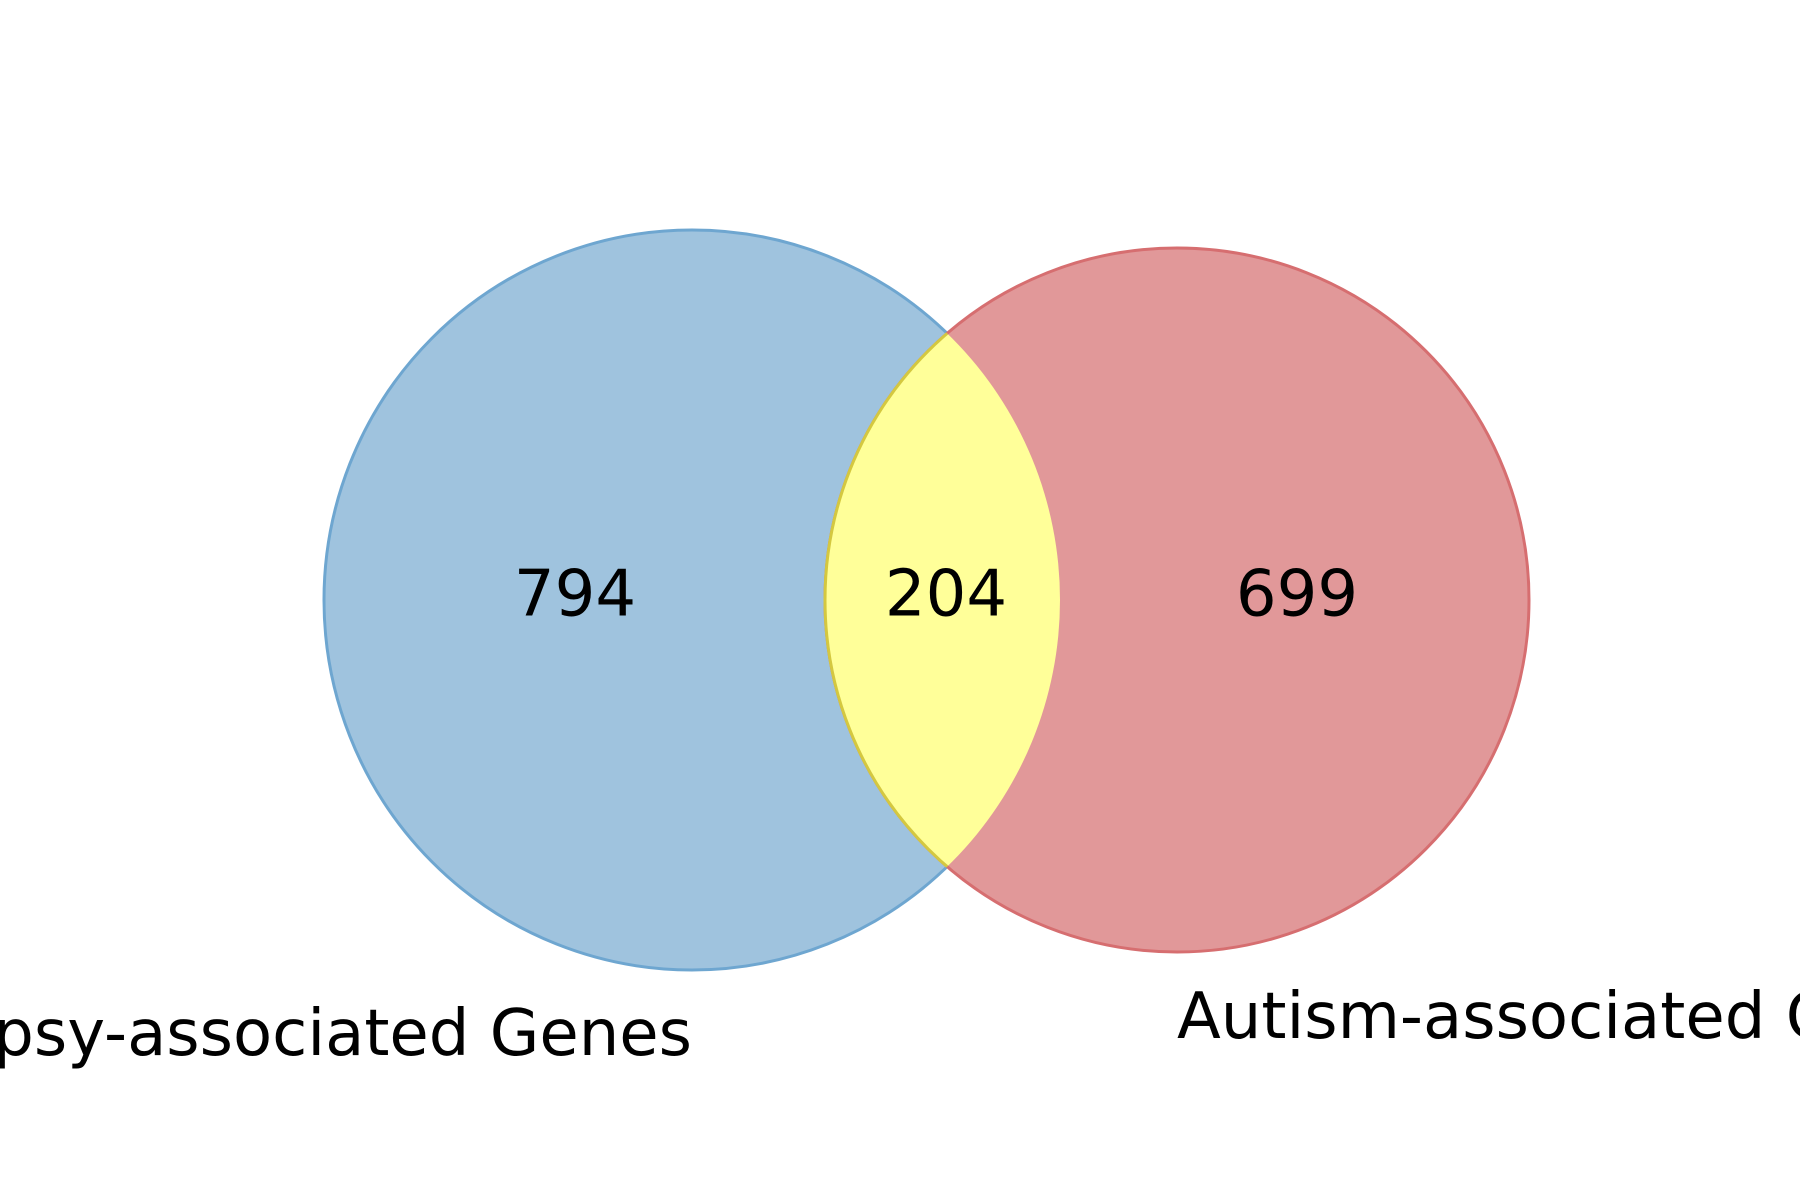 The image size is (1800, 1200). What do you see at coordinates (575, 595) in the screenshot?
I see `set-a-only-count: 794` at bounding box center [575, 595].